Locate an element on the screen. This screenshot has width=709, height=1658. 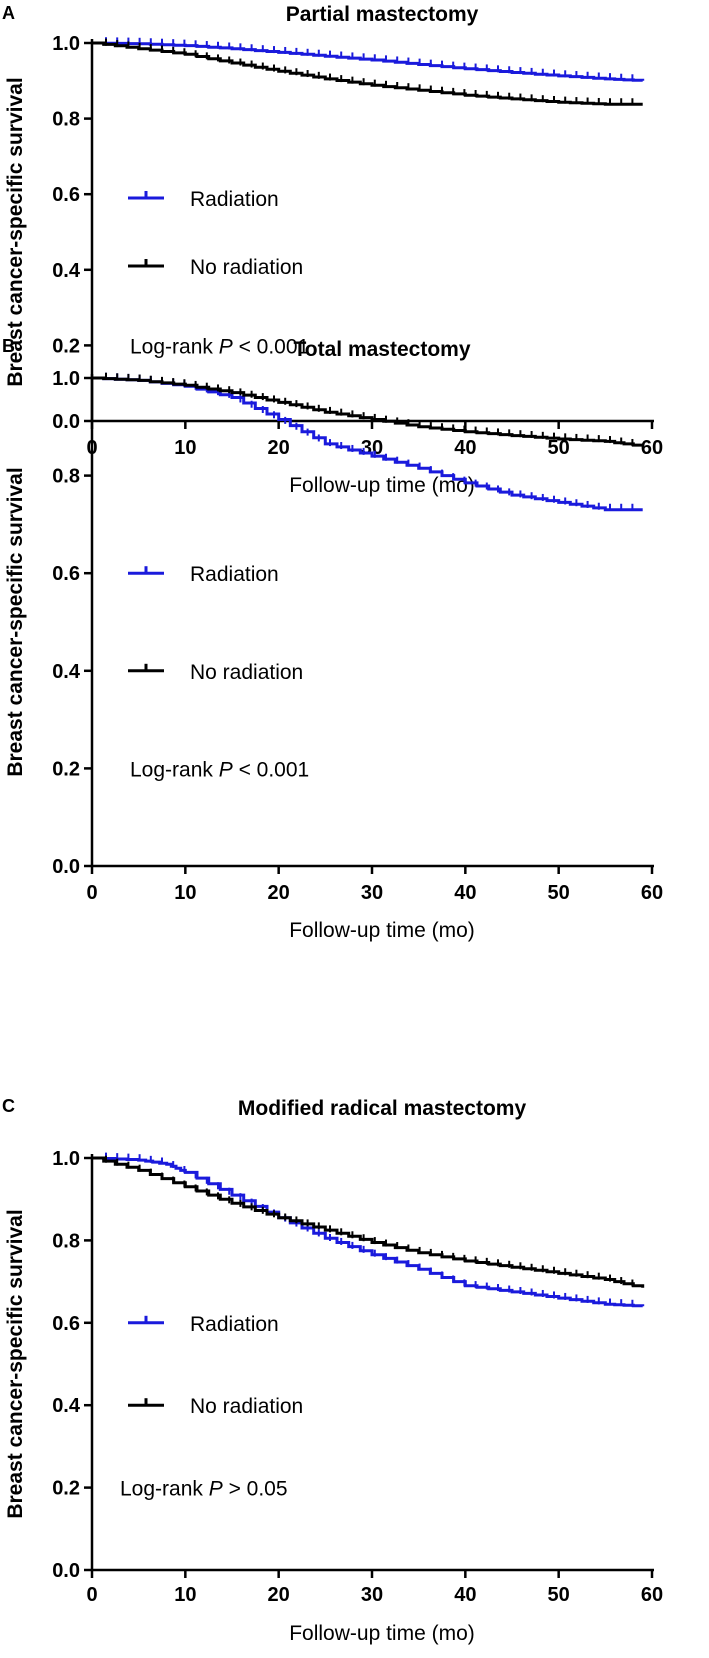
series-line-no-radiation is located at coordinates (368, 1222).